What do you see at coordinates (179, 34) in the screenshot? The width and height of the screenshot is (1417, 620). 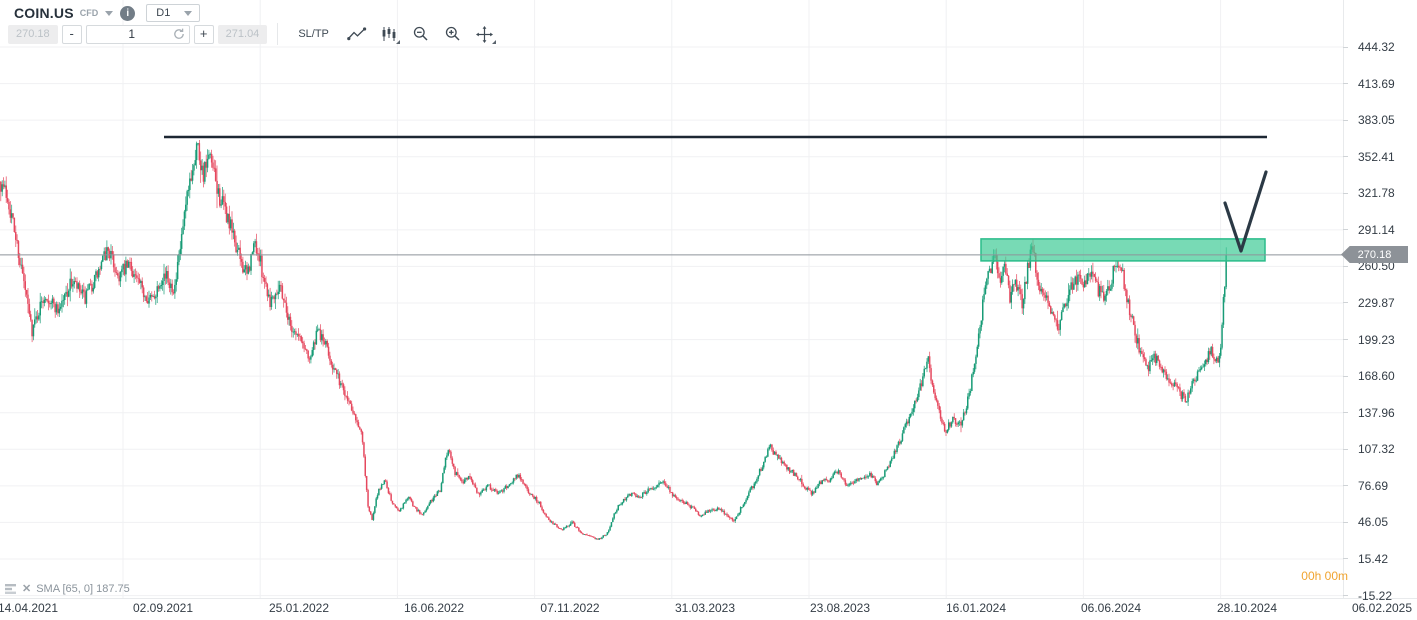 I see `volume-refresh-icon` at bounding box center [179, 34].